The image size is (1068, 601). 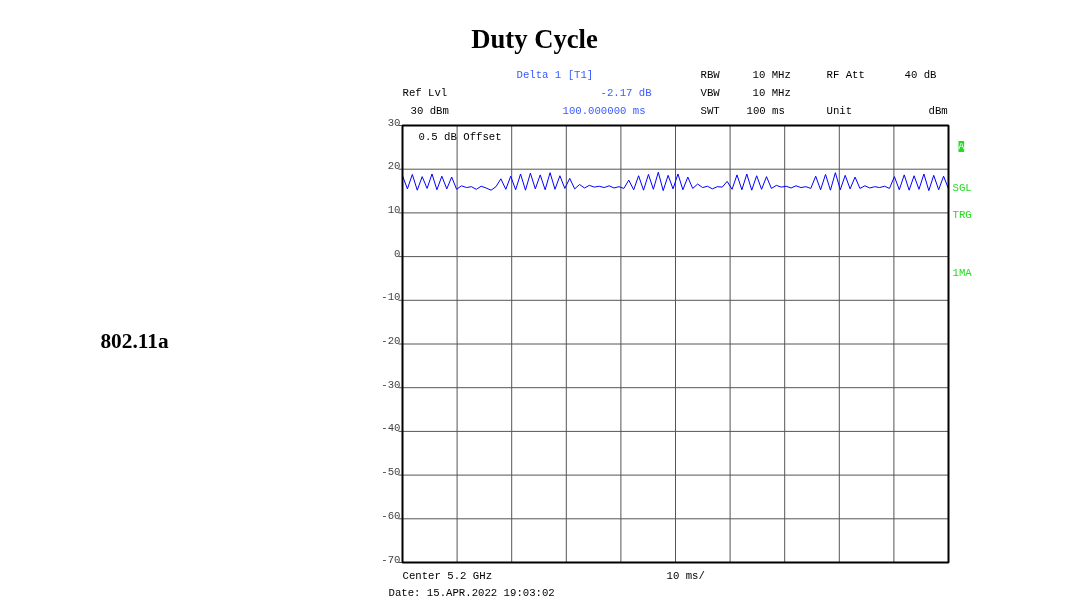 What do you see at coordinates (710, 74) in the screenshot?
I see `text: RBW` at bounding box center [710, 74].